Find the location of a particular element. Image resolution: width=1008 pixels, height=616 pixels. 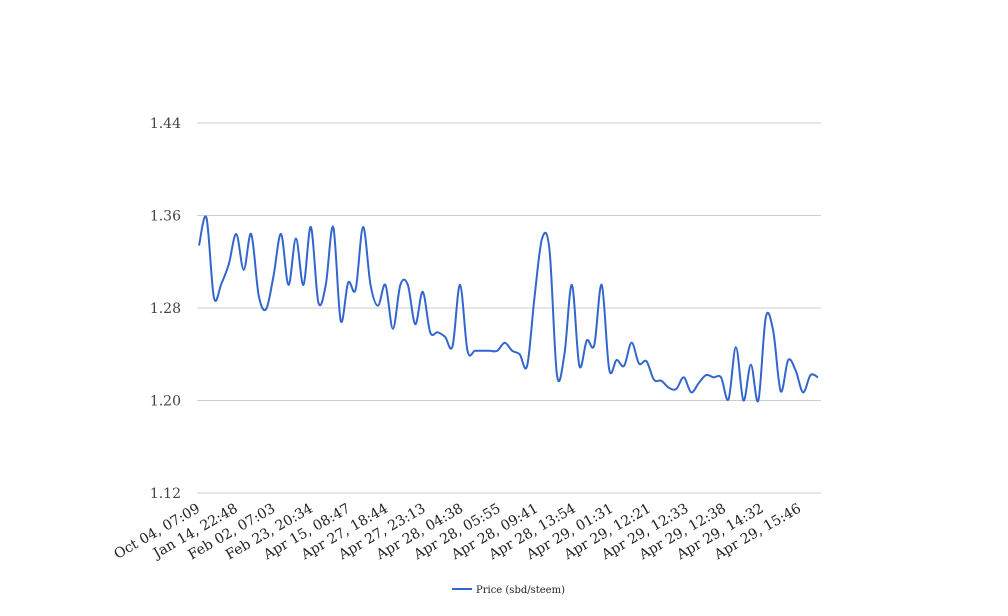

legend: Price (sbd/steem) is located at coordinates (508, 590).